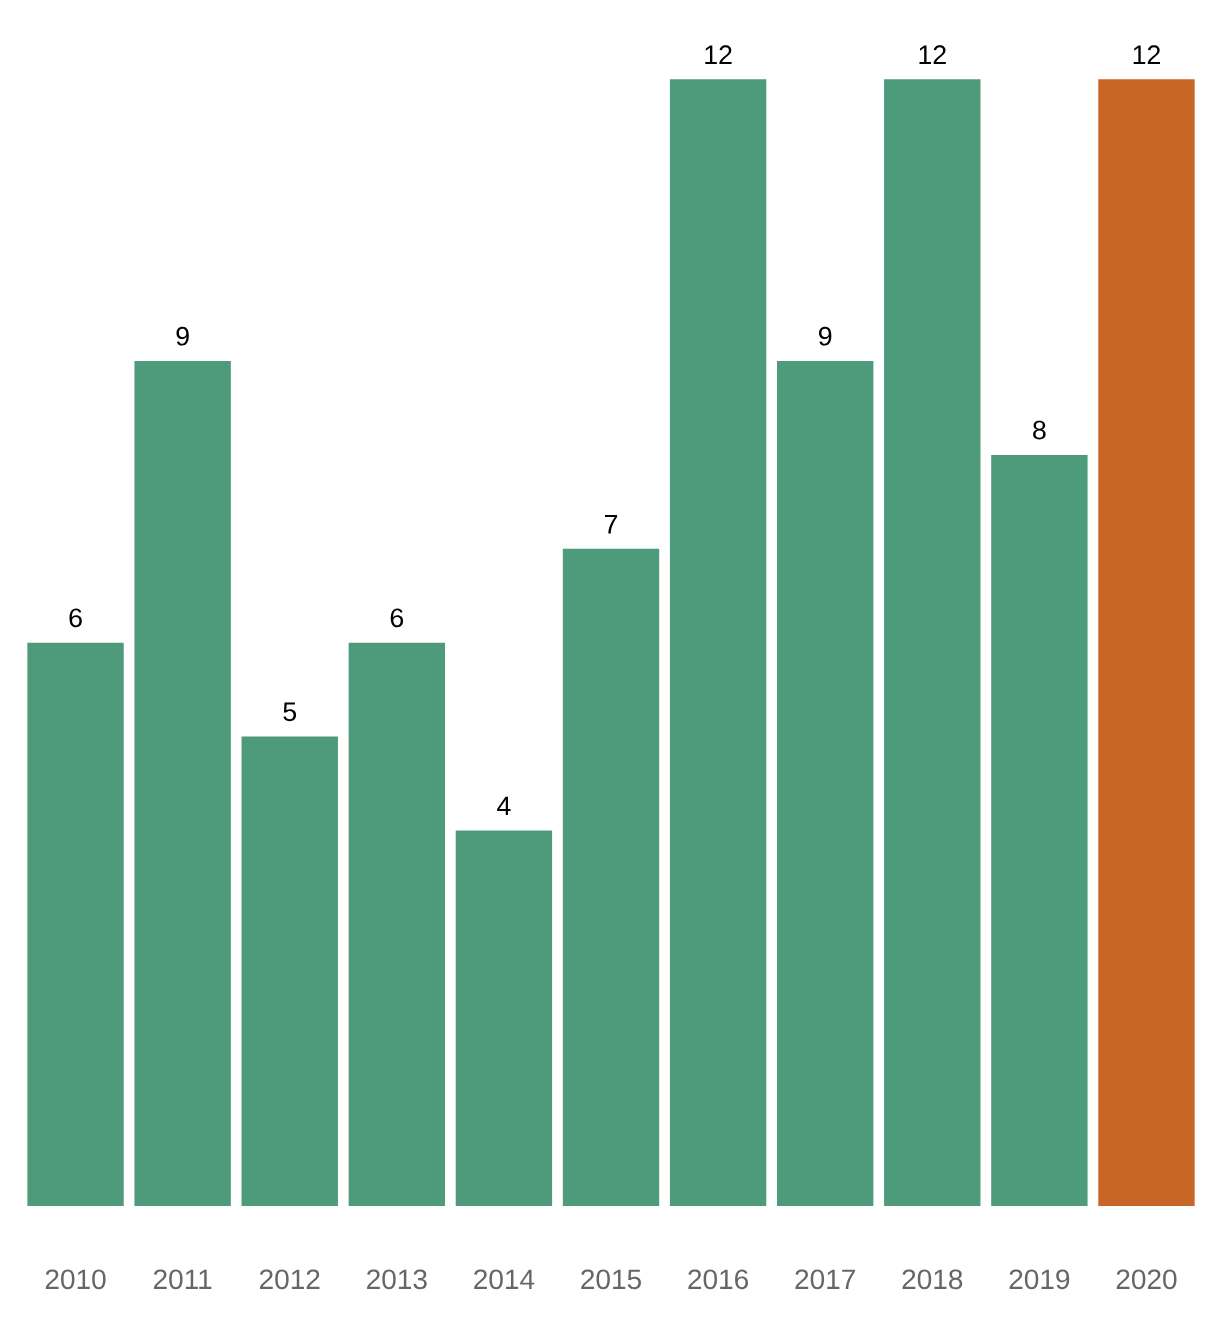  What do you see at coordinates (825, 1279) in the screenshot?
I see `x-tick-label: 2017` at bounding box center [825, 1279].